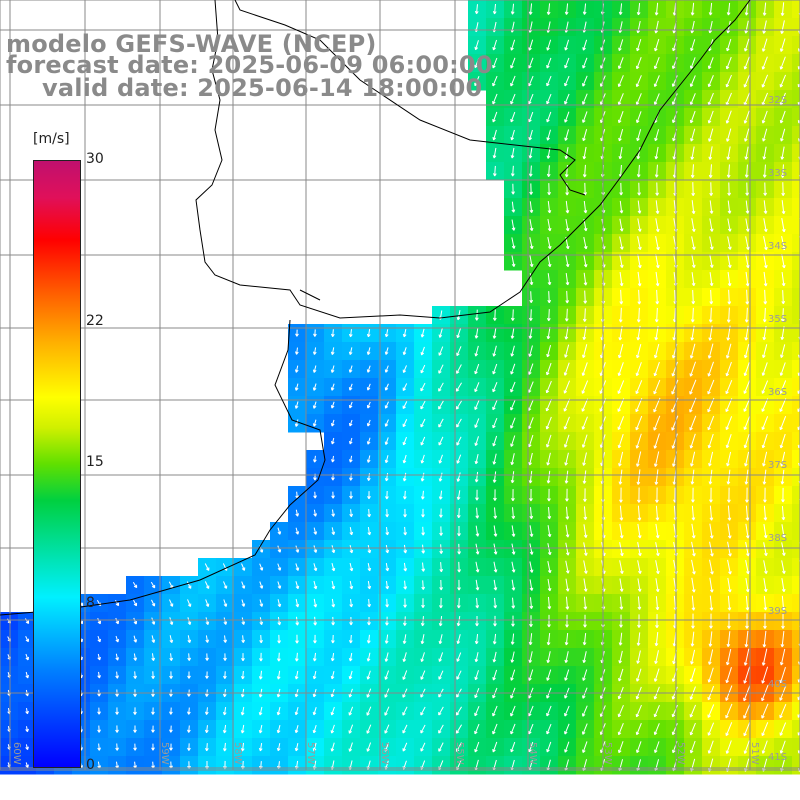 This screenshot has width=800, height=800. What do you see at coordinates (90, 603) in the screenshot?
I see `colorbar-tick-label: 8` at bounding box center [90, 603].